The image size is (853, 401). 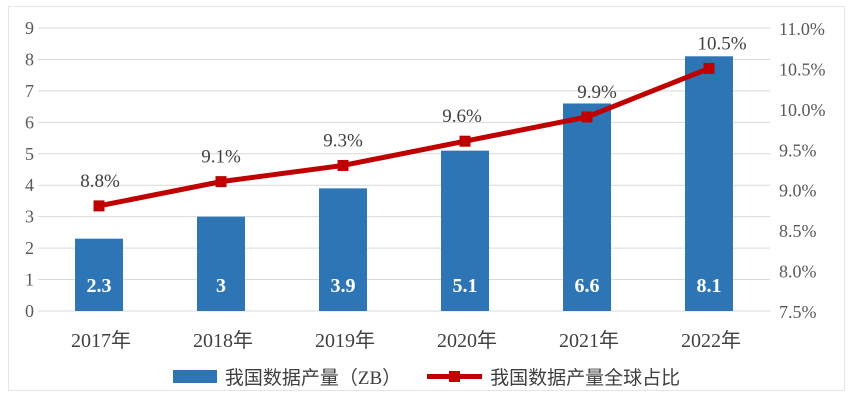 I want to click on bar-value-label: 6.6, so click(x=587, y=286).